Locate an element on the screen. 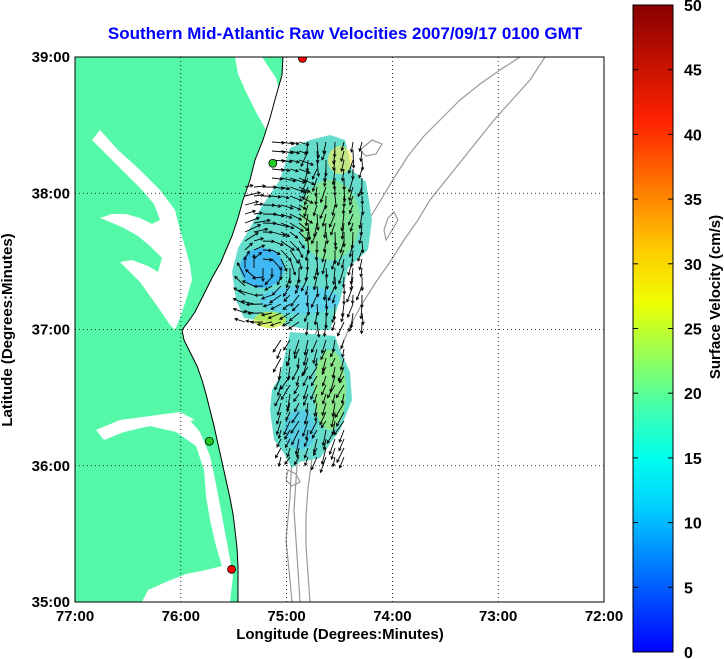 This screenshot has height=659, width=724. colorbar-tick-label: 0 is located at coordinates (688, 652).